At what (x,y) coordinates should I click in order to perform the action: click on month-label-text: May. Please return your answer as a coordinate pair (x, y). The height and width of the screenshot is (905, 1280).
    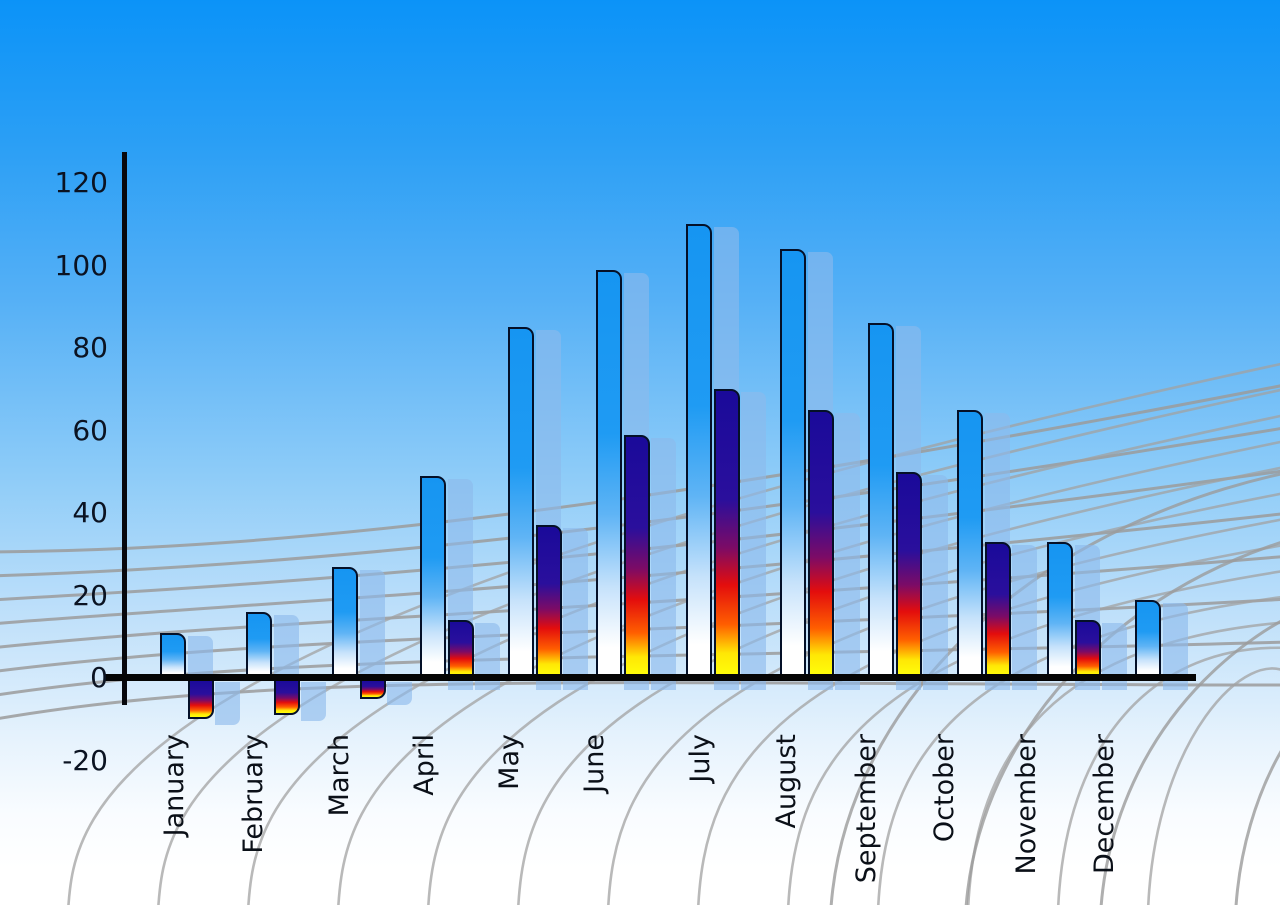
    Looking at the image, I should click on (509, 762).